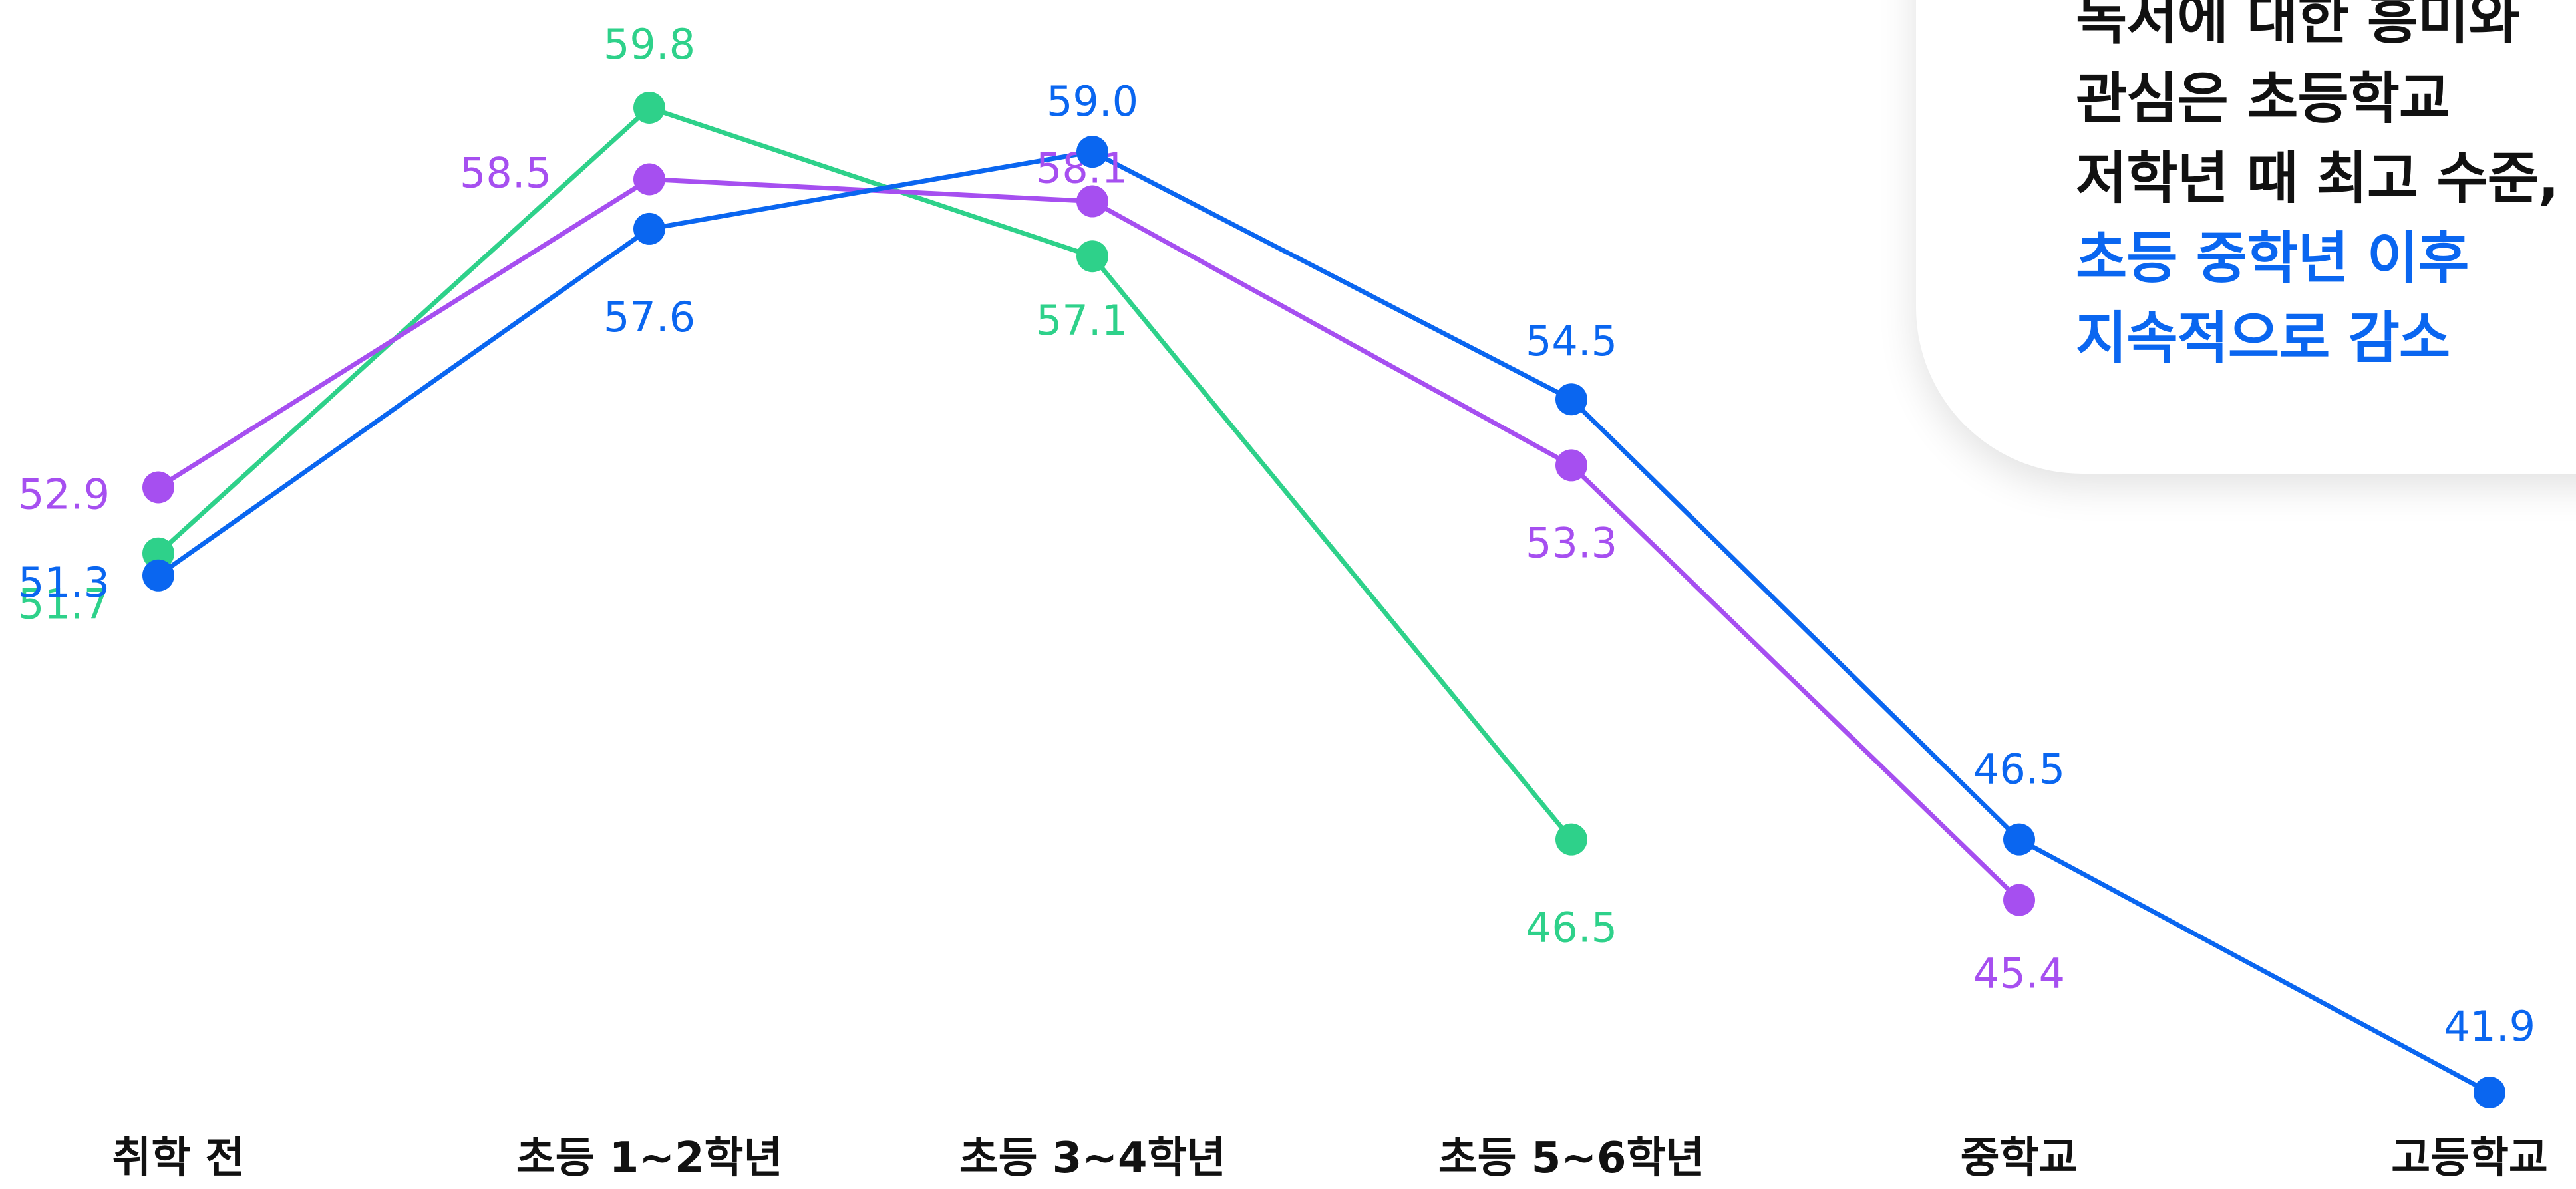 The image size is (2576, 1189). What do you see at coordinates (649, 317) in the screenshot?
I see `data-label: 57.6` at bounding box center [649, 317].